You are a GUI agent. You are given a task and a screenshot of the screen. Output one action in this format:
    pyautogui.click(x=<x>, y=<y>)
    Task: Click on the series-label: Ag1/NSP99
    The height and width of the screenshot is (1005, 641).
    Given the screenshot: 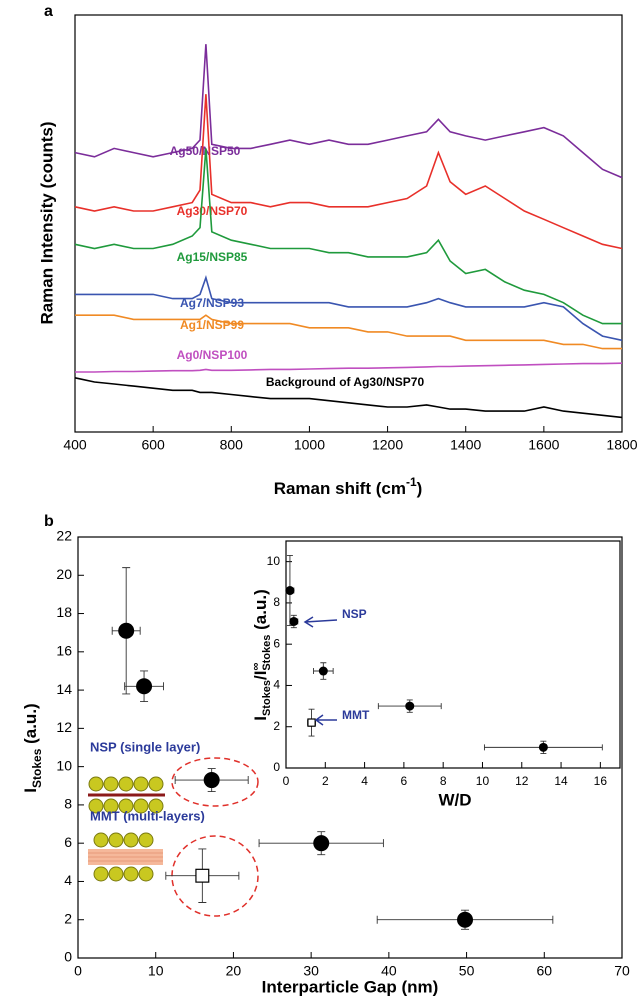 What is the action you would take?
    pyautogui.click(x=212, y=325)
    